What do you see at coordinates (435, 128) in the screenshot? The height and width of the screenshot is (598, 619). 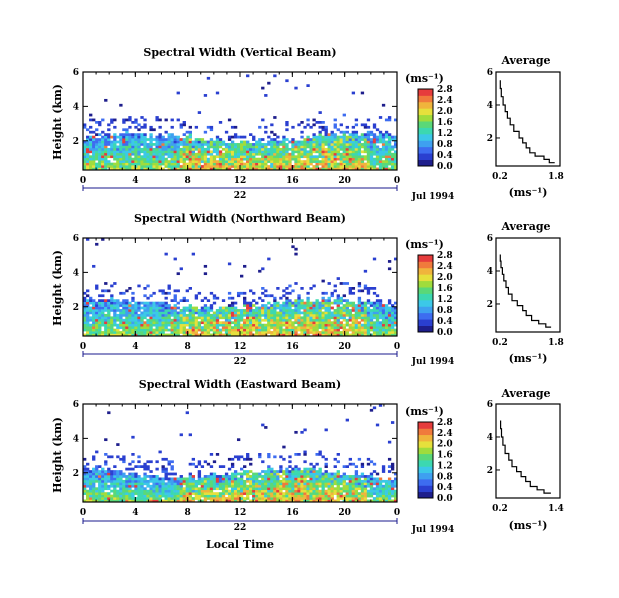 I see `colorbar: 0.00.40.81.21.62.02.42.8` at bounding box center [435, 128].